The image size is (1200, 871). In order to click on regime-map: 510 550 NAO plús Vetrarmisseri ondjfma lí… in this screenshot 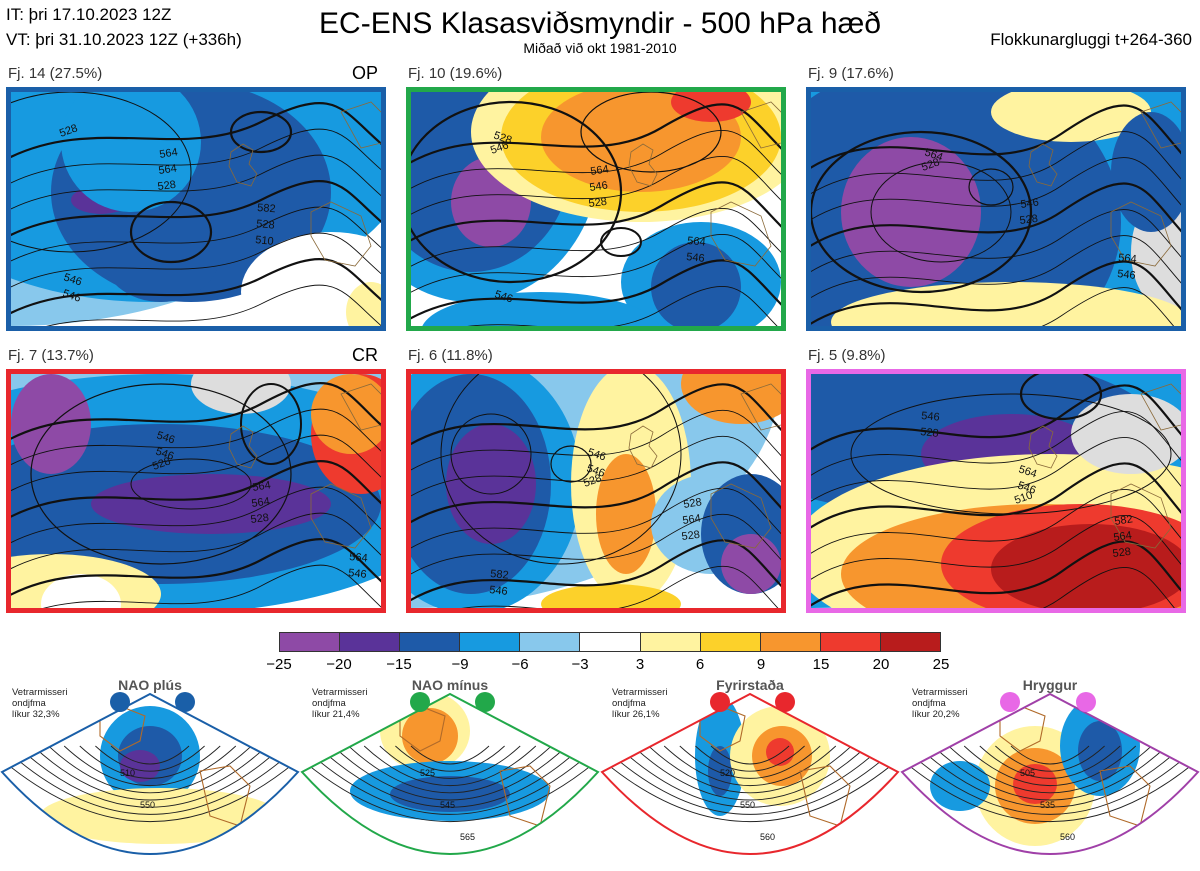, I will do `click(150, 773)`.